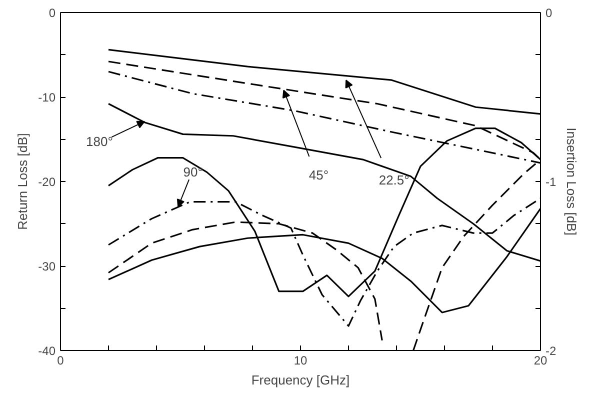  What do you see at coordinates (60, 361) in the screenshot?
I see `x-tick-label: 0` at bounding box center [60, 361].